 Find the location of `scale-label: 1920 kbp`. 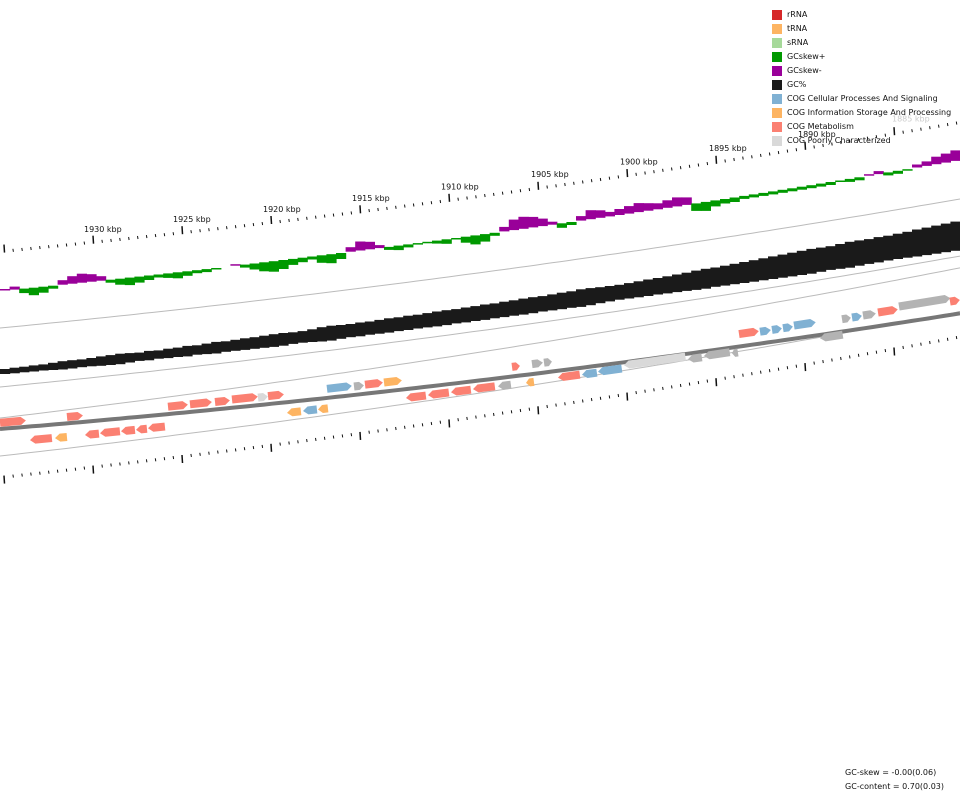

scale-label: 1920 kbp is located at coordinates (282, 209).